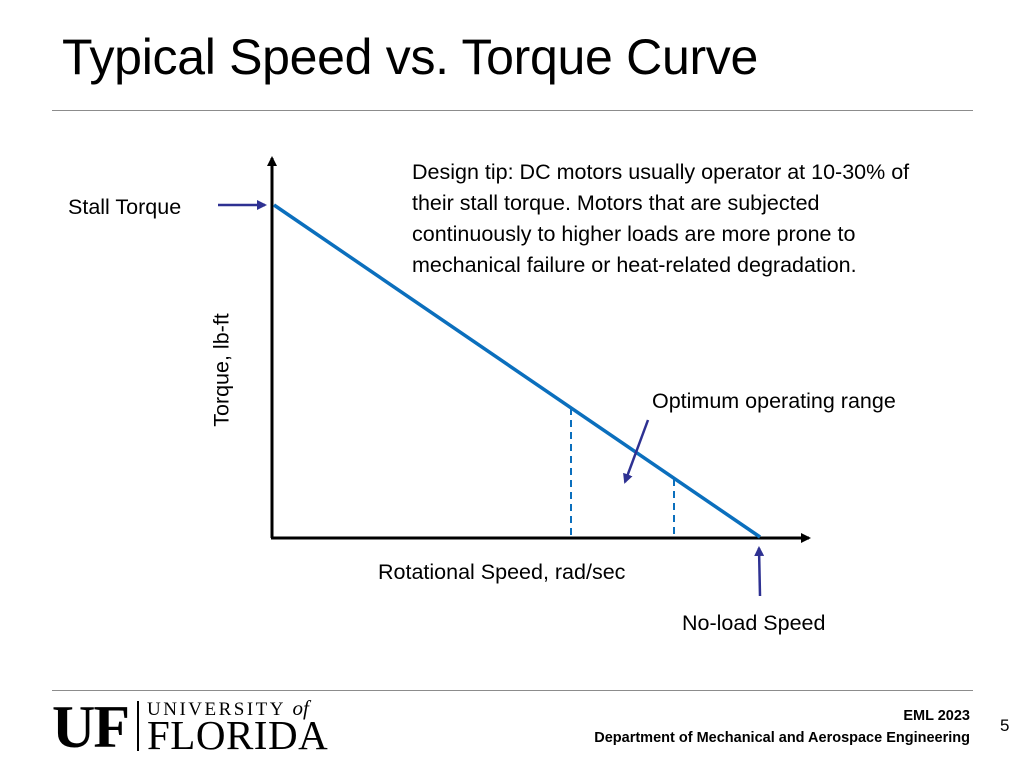 This screenshot has width=1024, height=768. What do you see at coordinates (138, 726) in the screenshot?
I see `logo-divider` at bounding box center [138, 726].